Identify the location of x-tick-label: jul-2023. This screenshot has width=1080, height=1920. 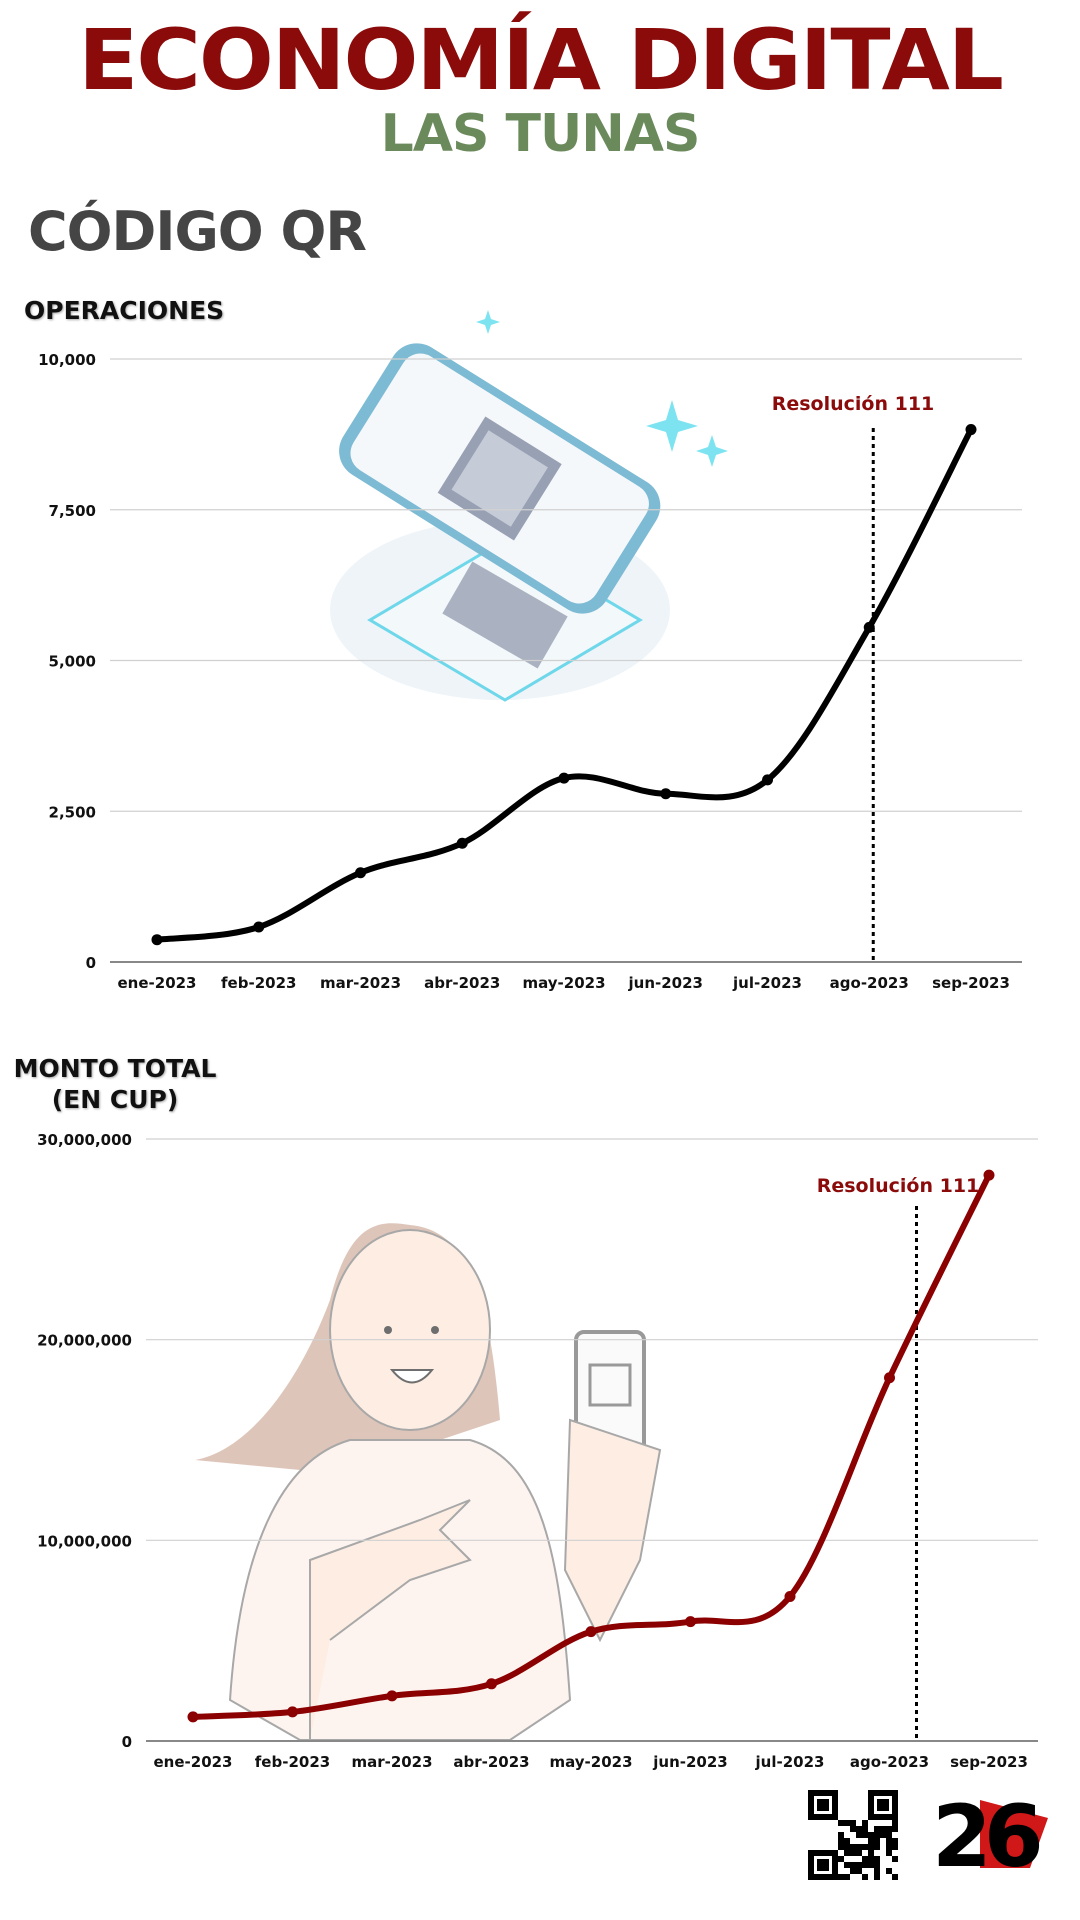
(790, 1762).